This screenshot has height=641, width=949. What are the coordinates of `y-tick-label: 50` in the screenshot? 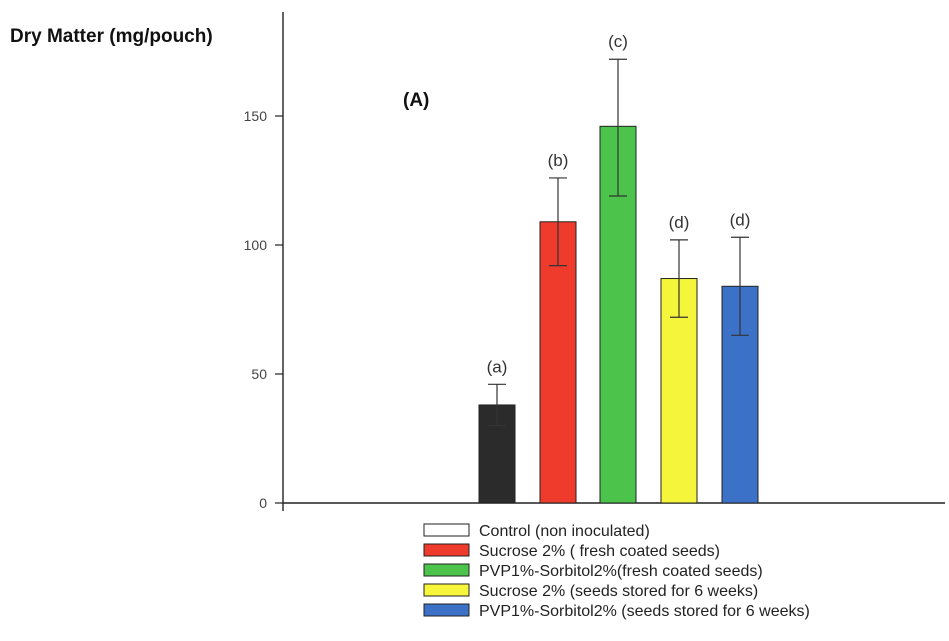 It's located at (259, 374).